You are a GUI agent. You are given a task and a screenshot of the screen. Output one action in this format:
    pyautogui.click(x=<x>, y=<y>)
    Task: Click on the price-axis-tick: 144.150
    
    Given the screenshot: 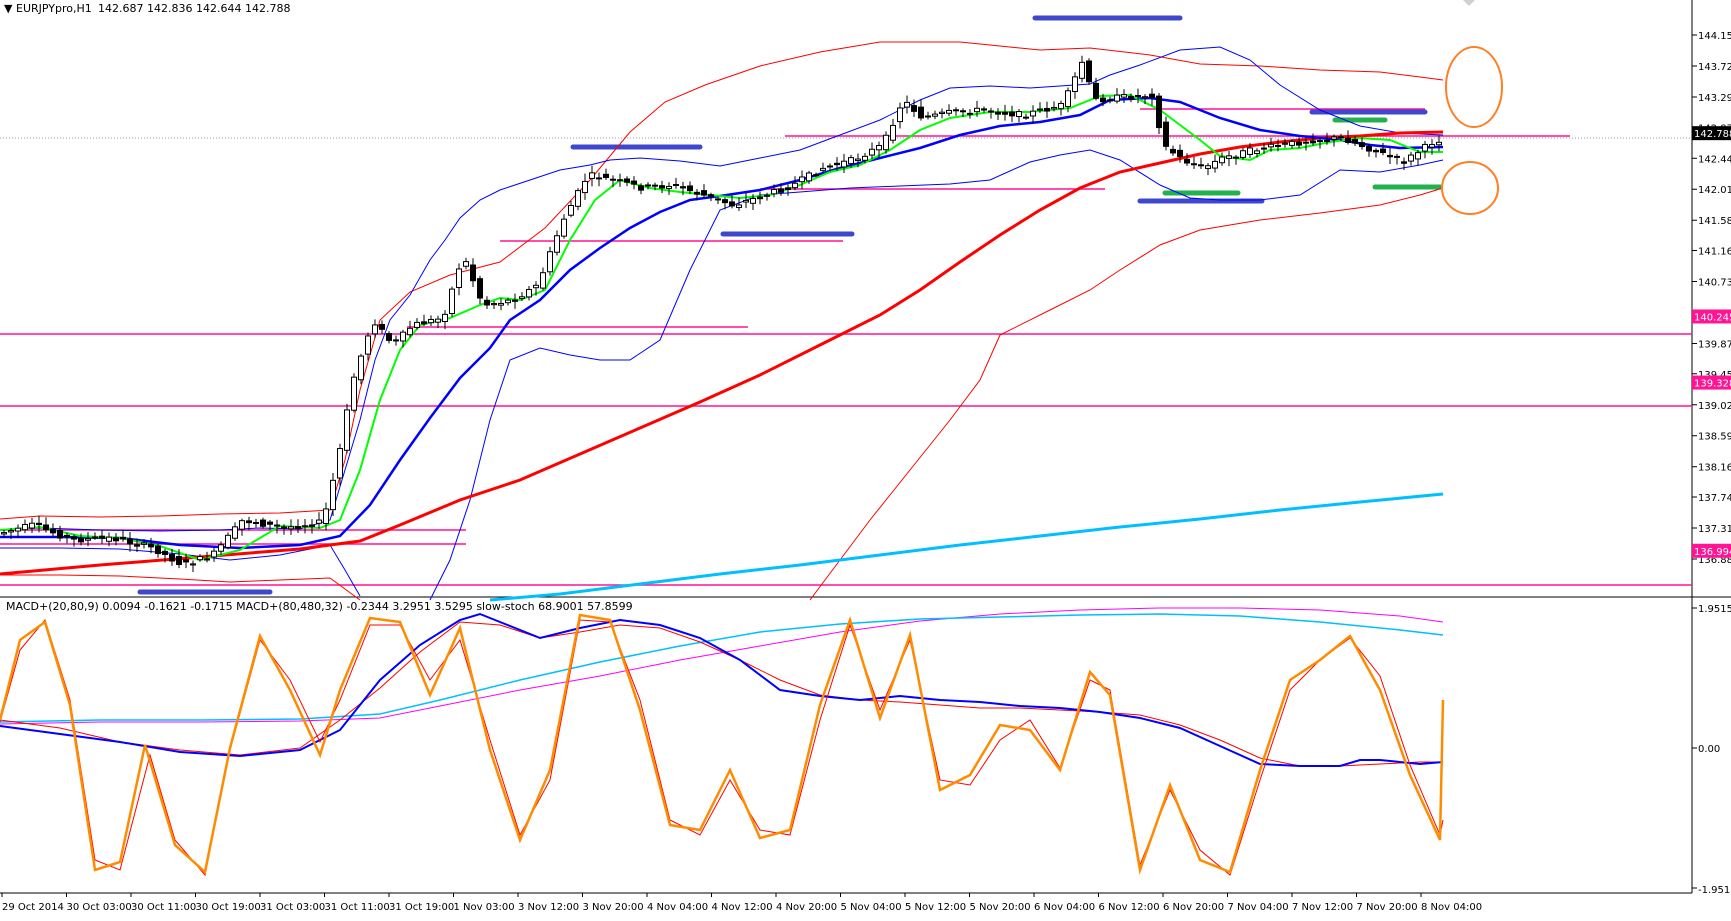 What is the action you would take?
    pyautogui.click(x=1714, y=36)
    